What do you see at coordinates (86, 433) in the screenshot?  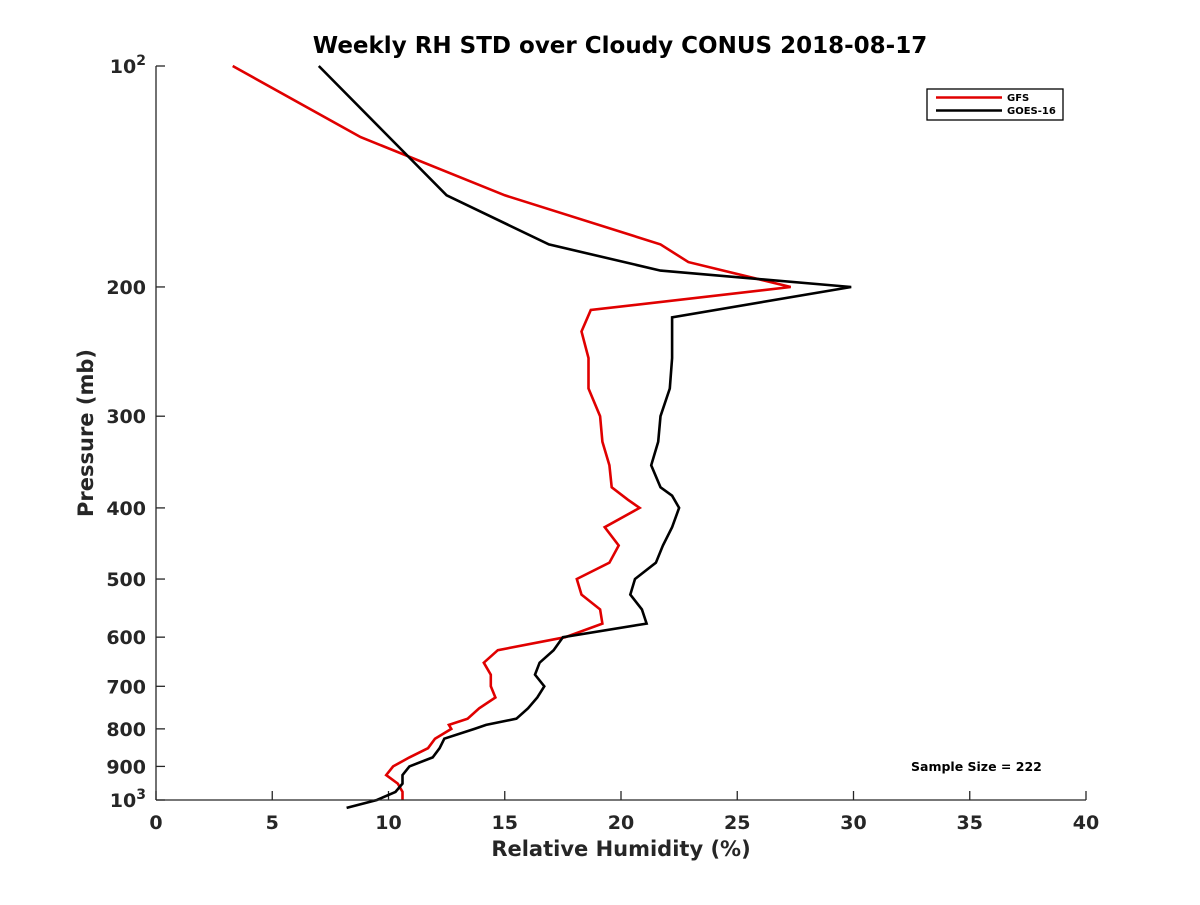 I see `y-axis-label: Pressure (mb)` at bounding box center [86, 433].